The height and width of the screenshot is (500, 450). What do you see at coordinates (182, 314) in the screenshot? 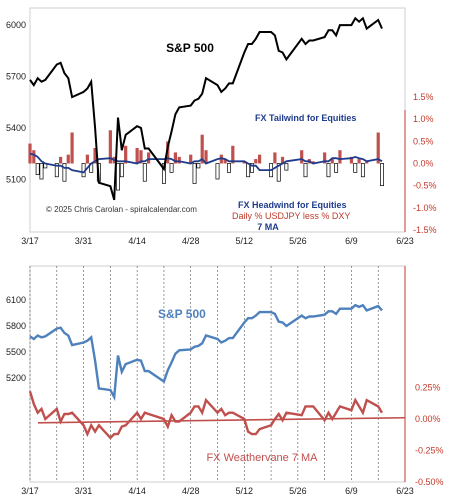
I see `bottom-spx-label: S&P 500` at bounding box center [182, 314].